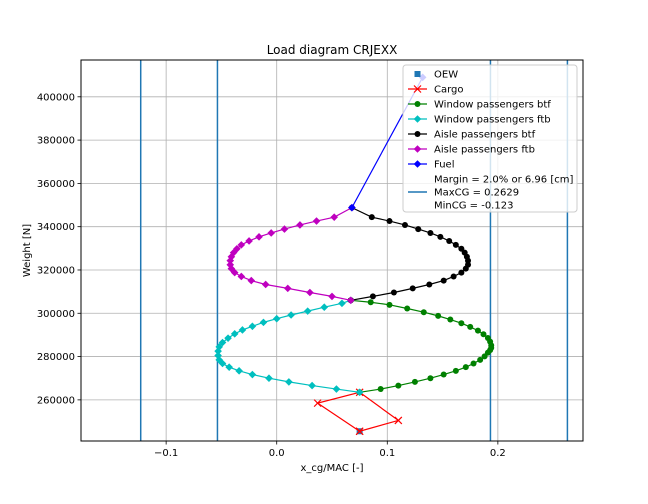 This screenshot has width=648, height=504. What do you see at coordinates (409, 254) in the screenshot?
I see `series-aisle-passengers-btf` at bounding box center [409, 254].